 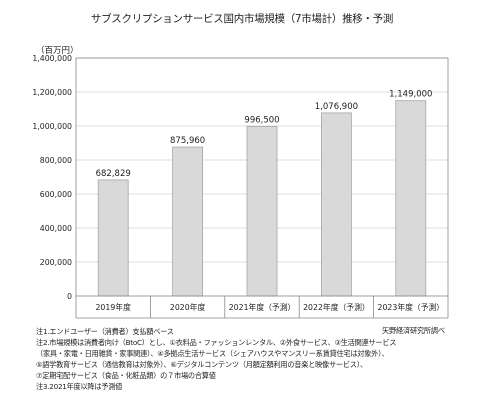 What do you see at coordinates (56, 160) in the screenshot?
I see `y-tick-label: 800,000` at bounding box center [56, 160].